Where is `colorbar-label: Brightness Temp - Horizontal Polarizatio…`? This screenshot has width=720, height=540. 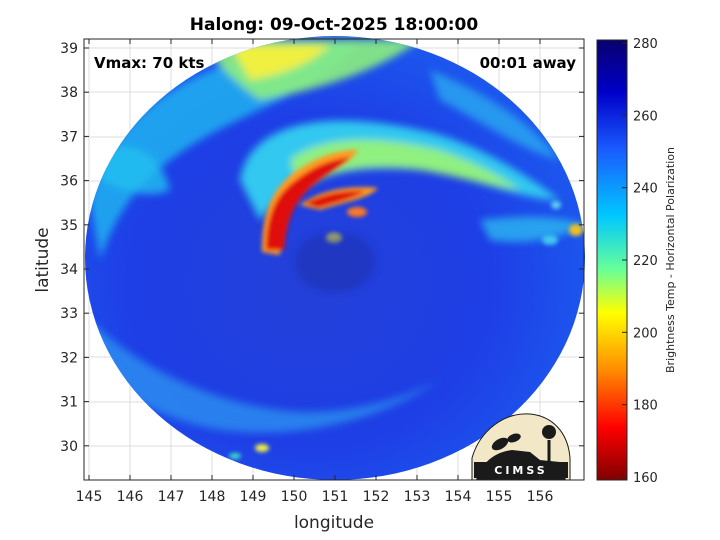
colorbar-label: Brightness Temp - Horizontal Polarizatio… is located at coordinates (670, 260).